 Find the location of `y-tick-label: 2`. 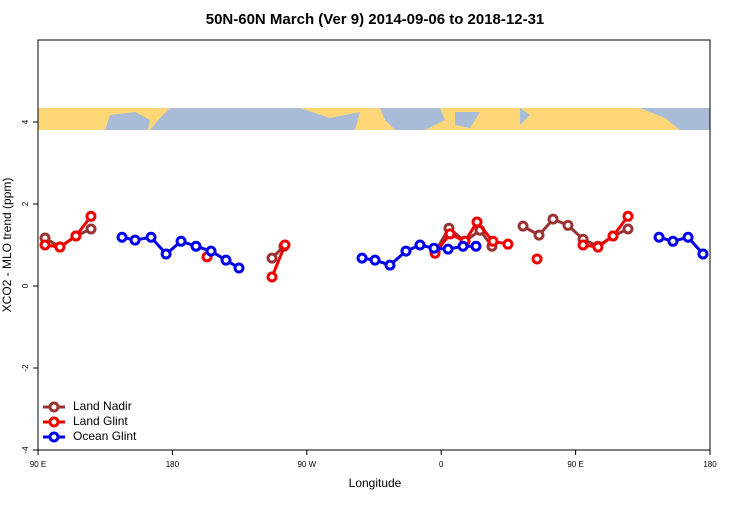

y-tick-label: 2 is located at coordinates (25, 203).